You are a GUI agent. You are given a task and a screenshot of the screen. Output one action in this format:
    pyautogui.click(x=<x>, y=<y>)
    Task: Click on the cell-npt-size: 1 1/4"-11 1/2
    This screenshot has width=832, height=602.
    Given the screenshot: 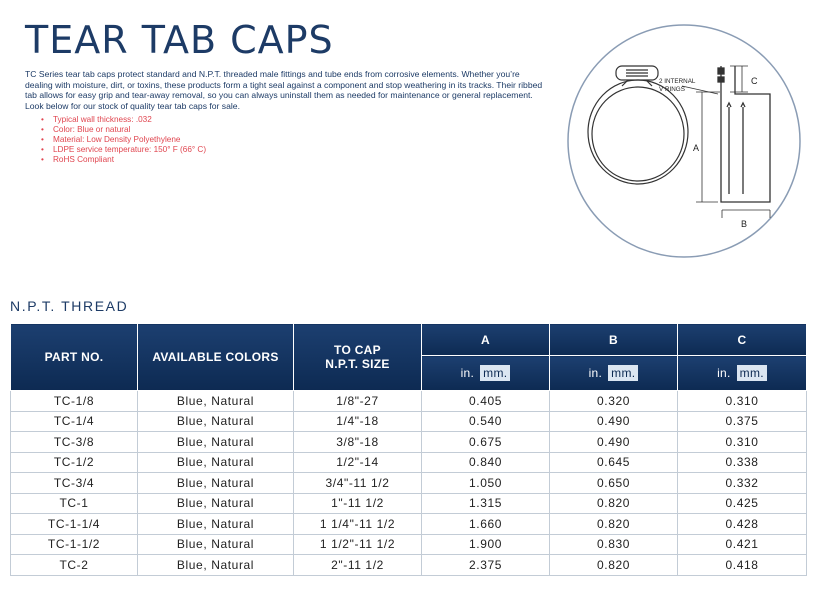 What is the action you would take?
    pyautogui.click(x=357, y=524)
    